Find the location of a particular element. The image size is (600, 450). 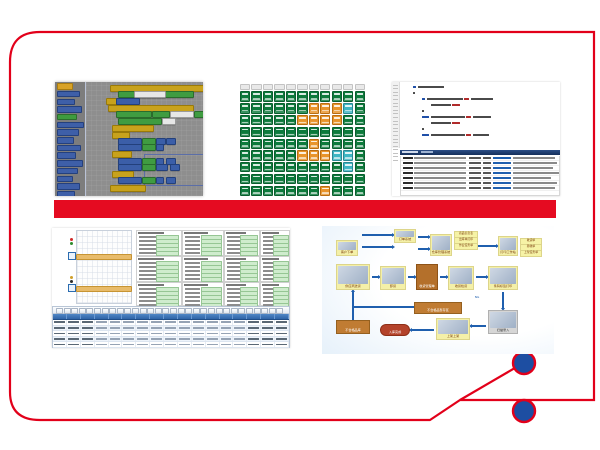

slot-cell-reserved is located at coordinates (348, 108).